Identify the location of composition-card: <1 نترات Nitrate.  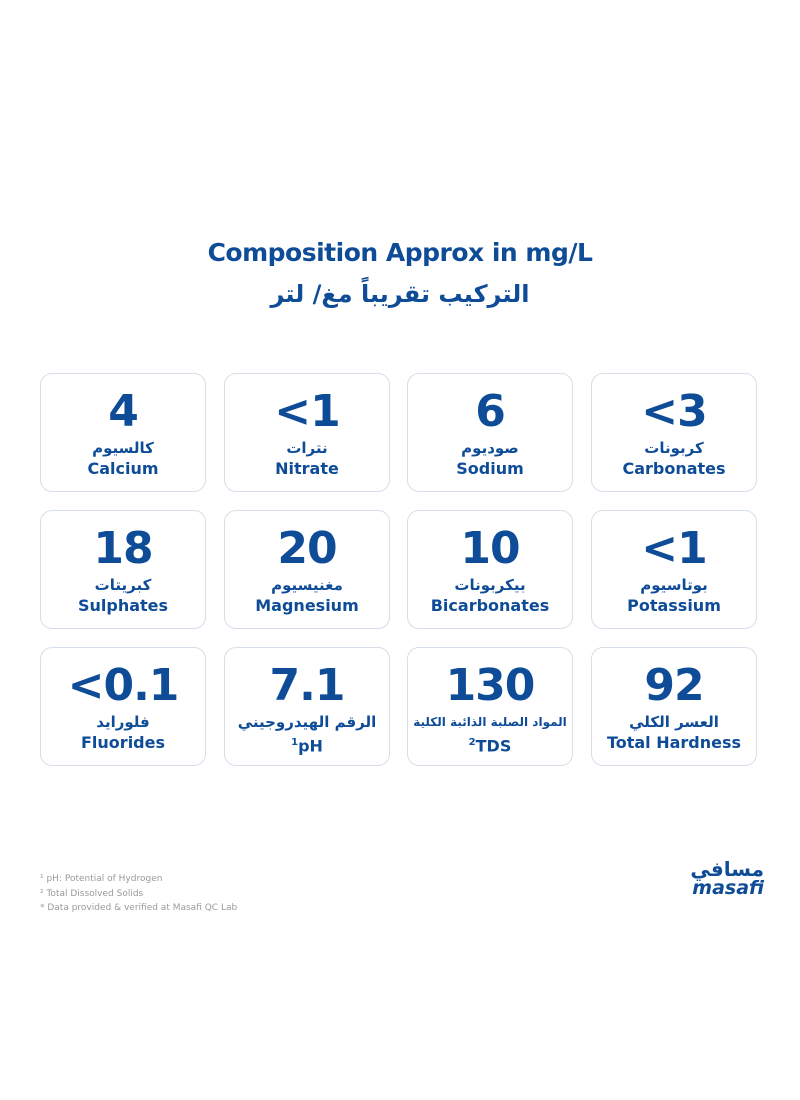
(307, 432).